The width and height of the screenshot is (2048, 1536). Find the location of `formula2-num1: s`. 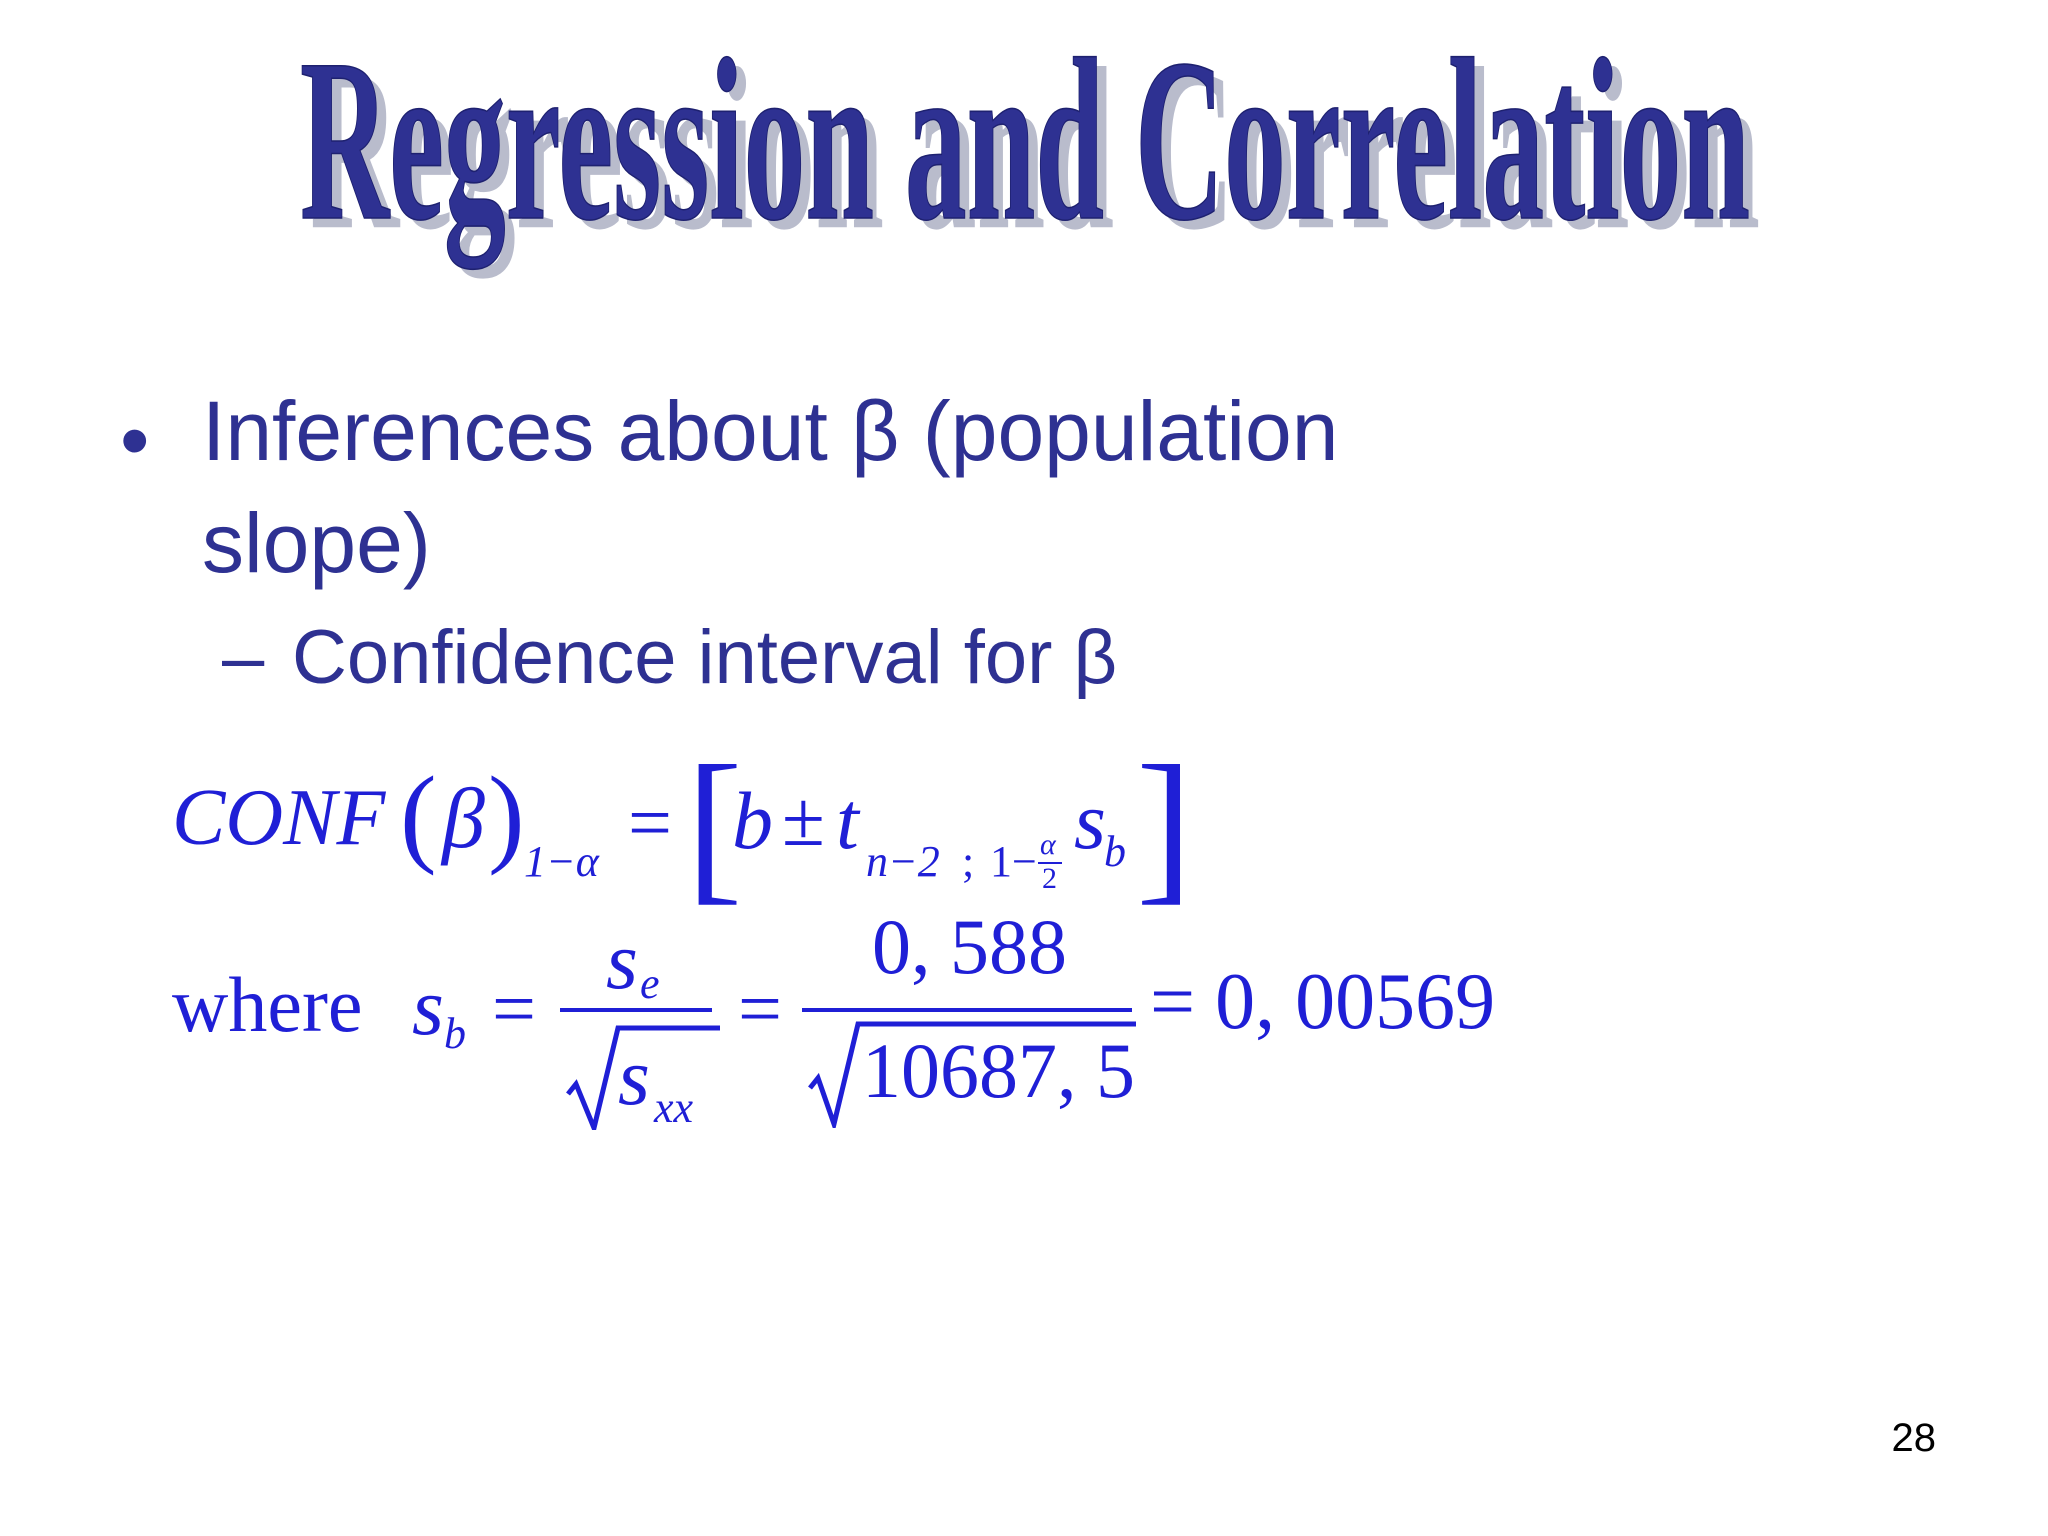

formula2-num1: s is located at coordinates (622, 960).